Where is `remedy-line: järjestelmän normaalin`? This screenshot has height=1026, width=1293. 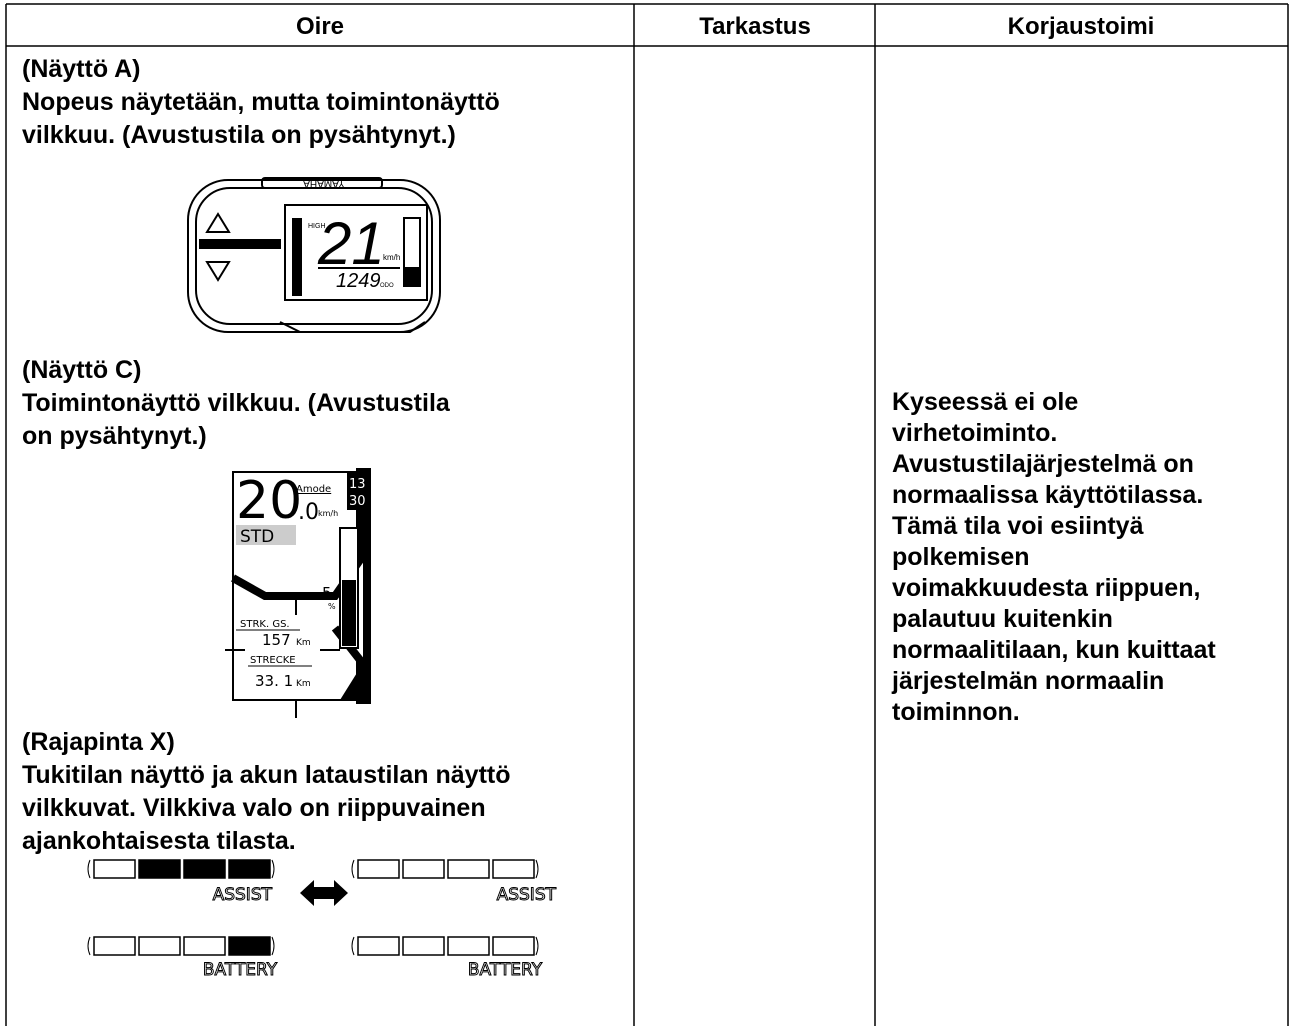 remedy-line: järjestelmän normaalin is located at coordinates (1027, 681).